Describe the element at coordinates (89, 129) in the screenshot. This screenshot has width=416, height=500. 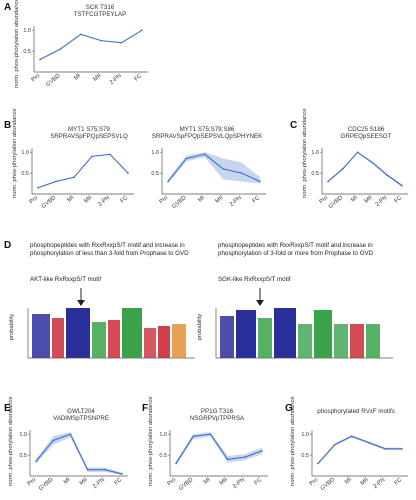
I see `panel-b1-title-text: MYT1 S75;S79` at that location.